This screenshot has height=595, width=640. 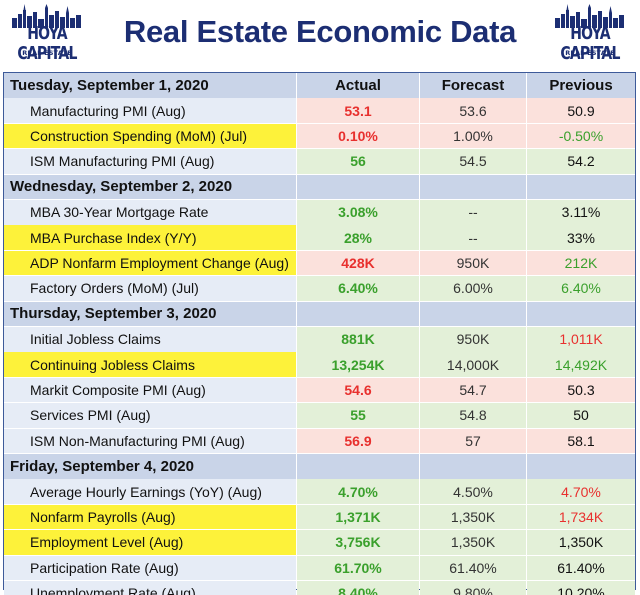 I want to click on table-row: Unemployment Rate (Aug) 8.40% 9.80% 10.20%, so click(x=319, y=588).